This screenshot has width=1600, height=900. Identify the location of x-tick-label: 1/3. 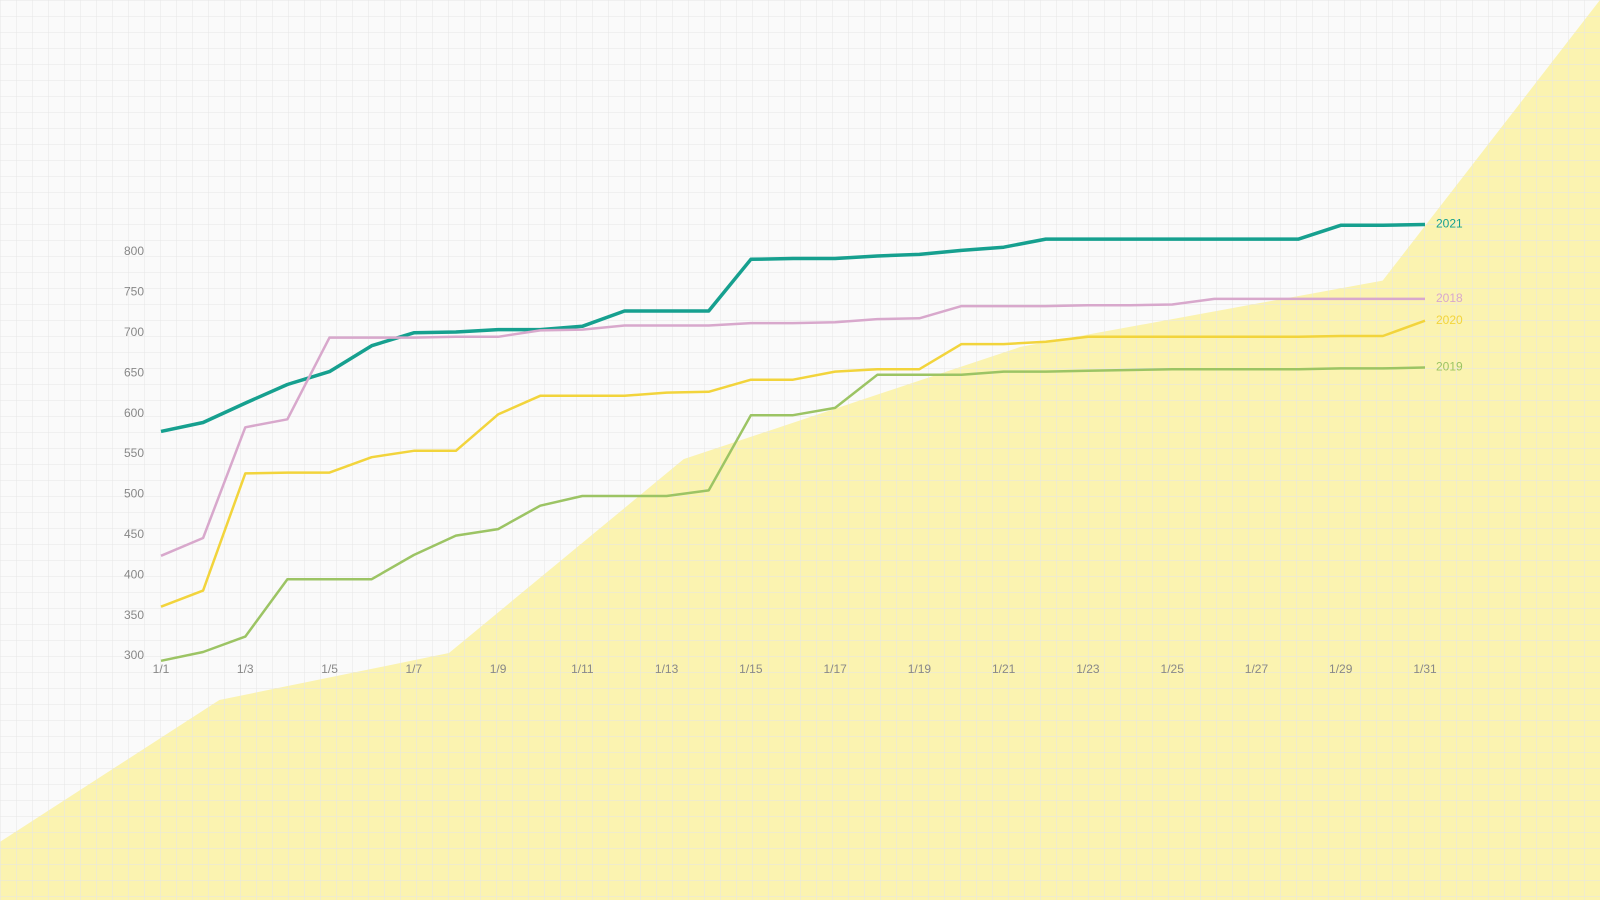
(245, 669).